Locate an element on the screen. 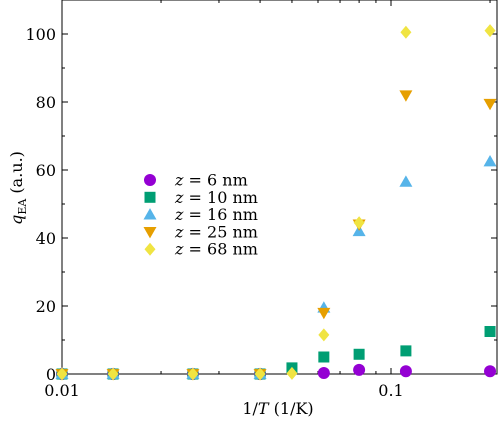 The width and height of the screenshot is (498, 422). x-tick-label: 0.1 is located at coordinates (390, 390).